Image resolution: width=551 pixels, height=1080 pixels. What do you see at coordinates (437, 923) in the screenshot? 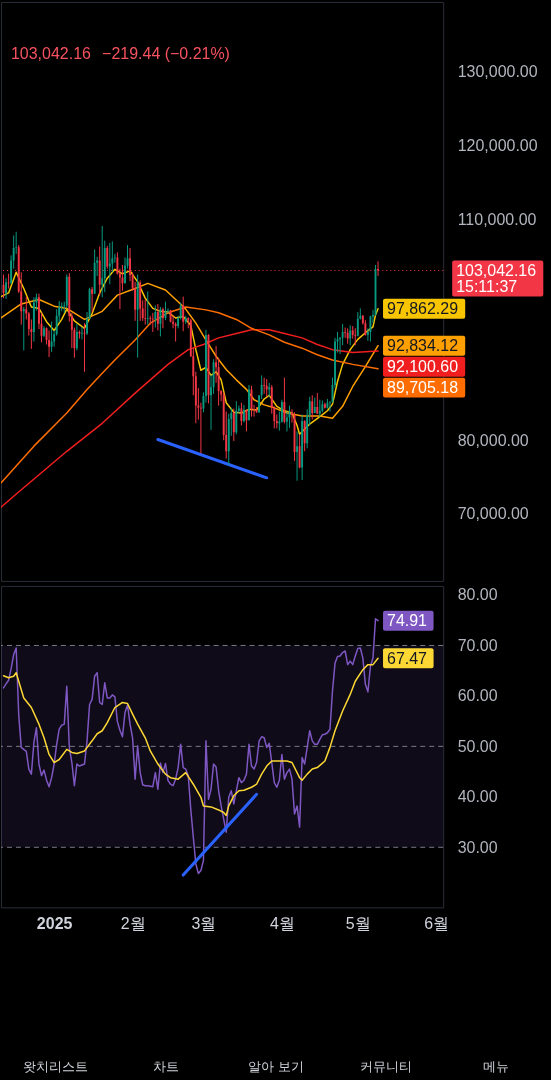
I see `x-tick-label: 6월` at bounding box center [437, 923].